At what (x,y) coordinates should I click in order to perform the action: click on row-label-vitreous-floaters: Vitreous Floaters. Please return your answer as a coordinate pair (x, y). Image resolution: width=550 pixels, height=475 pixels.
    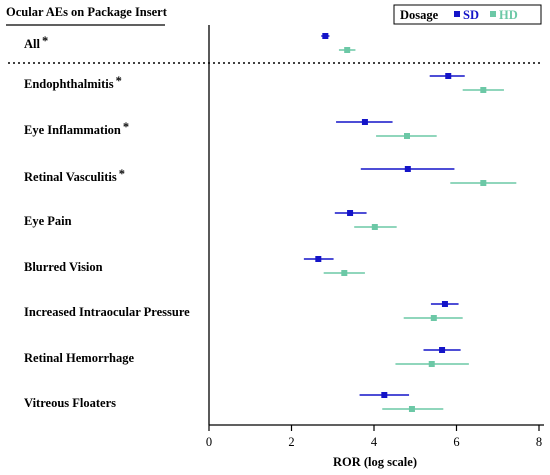
    Looking at the image, I should click on (70, 403).